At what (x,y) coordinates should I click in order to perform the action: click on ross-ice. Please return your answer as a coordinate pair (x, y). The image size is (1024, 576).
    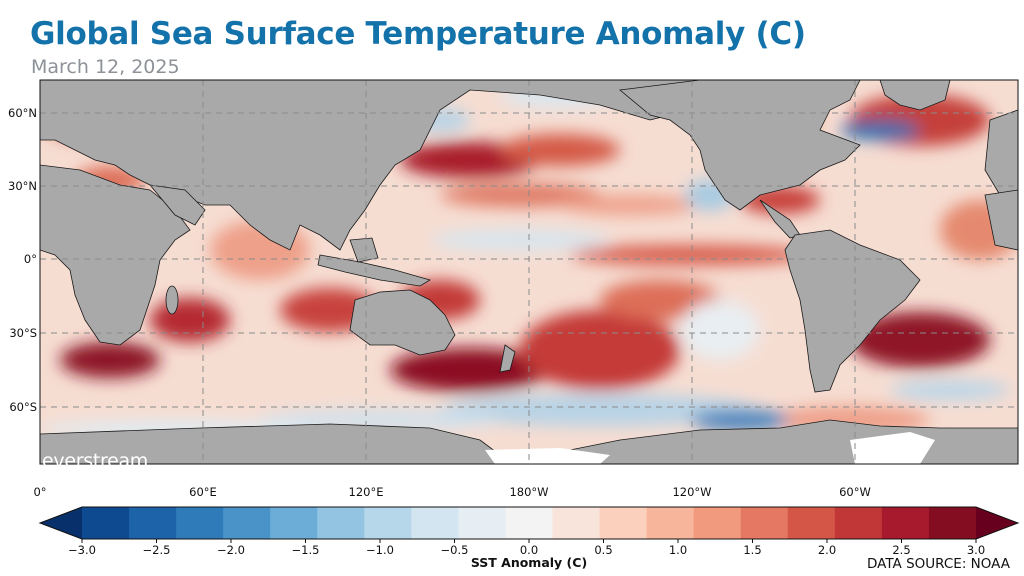
    Looking at the image, I should click on (547, 456).